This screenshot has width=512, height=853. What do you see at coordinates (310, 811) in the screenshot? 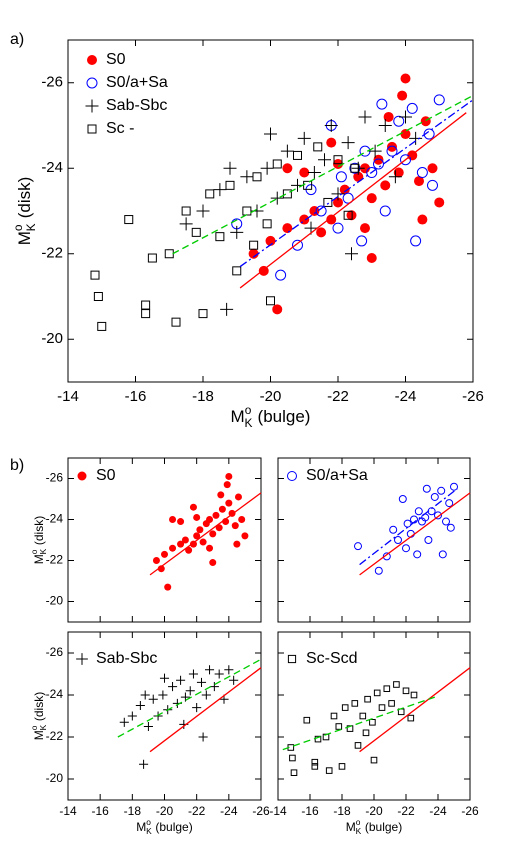
I see `x-tick-label: -16` at bounding box center [310, 811].